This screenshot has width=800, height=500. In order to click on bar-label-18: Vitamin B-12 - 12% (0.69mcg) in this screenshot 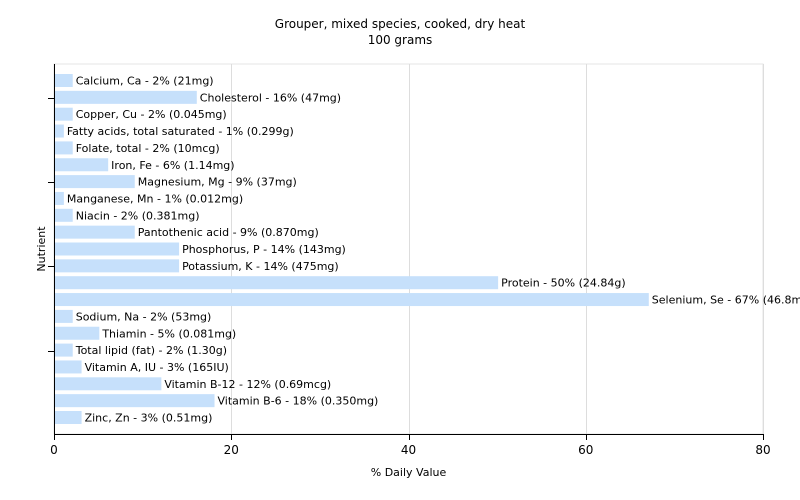, I will do `click(247, 384)`.